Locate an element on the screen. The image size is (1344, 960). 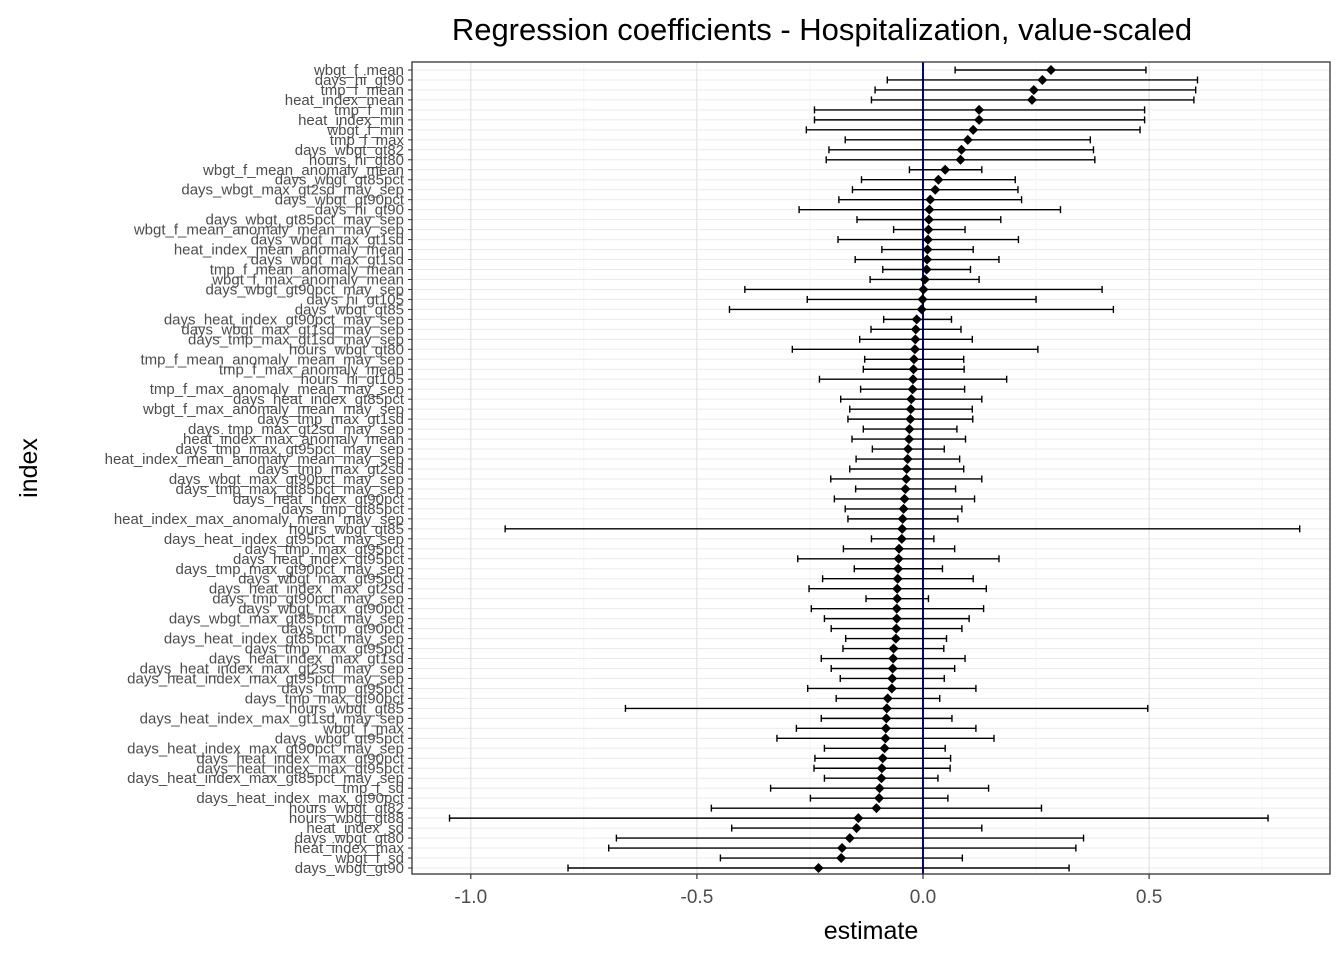
y-tick-label: days_heat_index_max_gt2sd_may_sep is located at coordinates (272, 669).